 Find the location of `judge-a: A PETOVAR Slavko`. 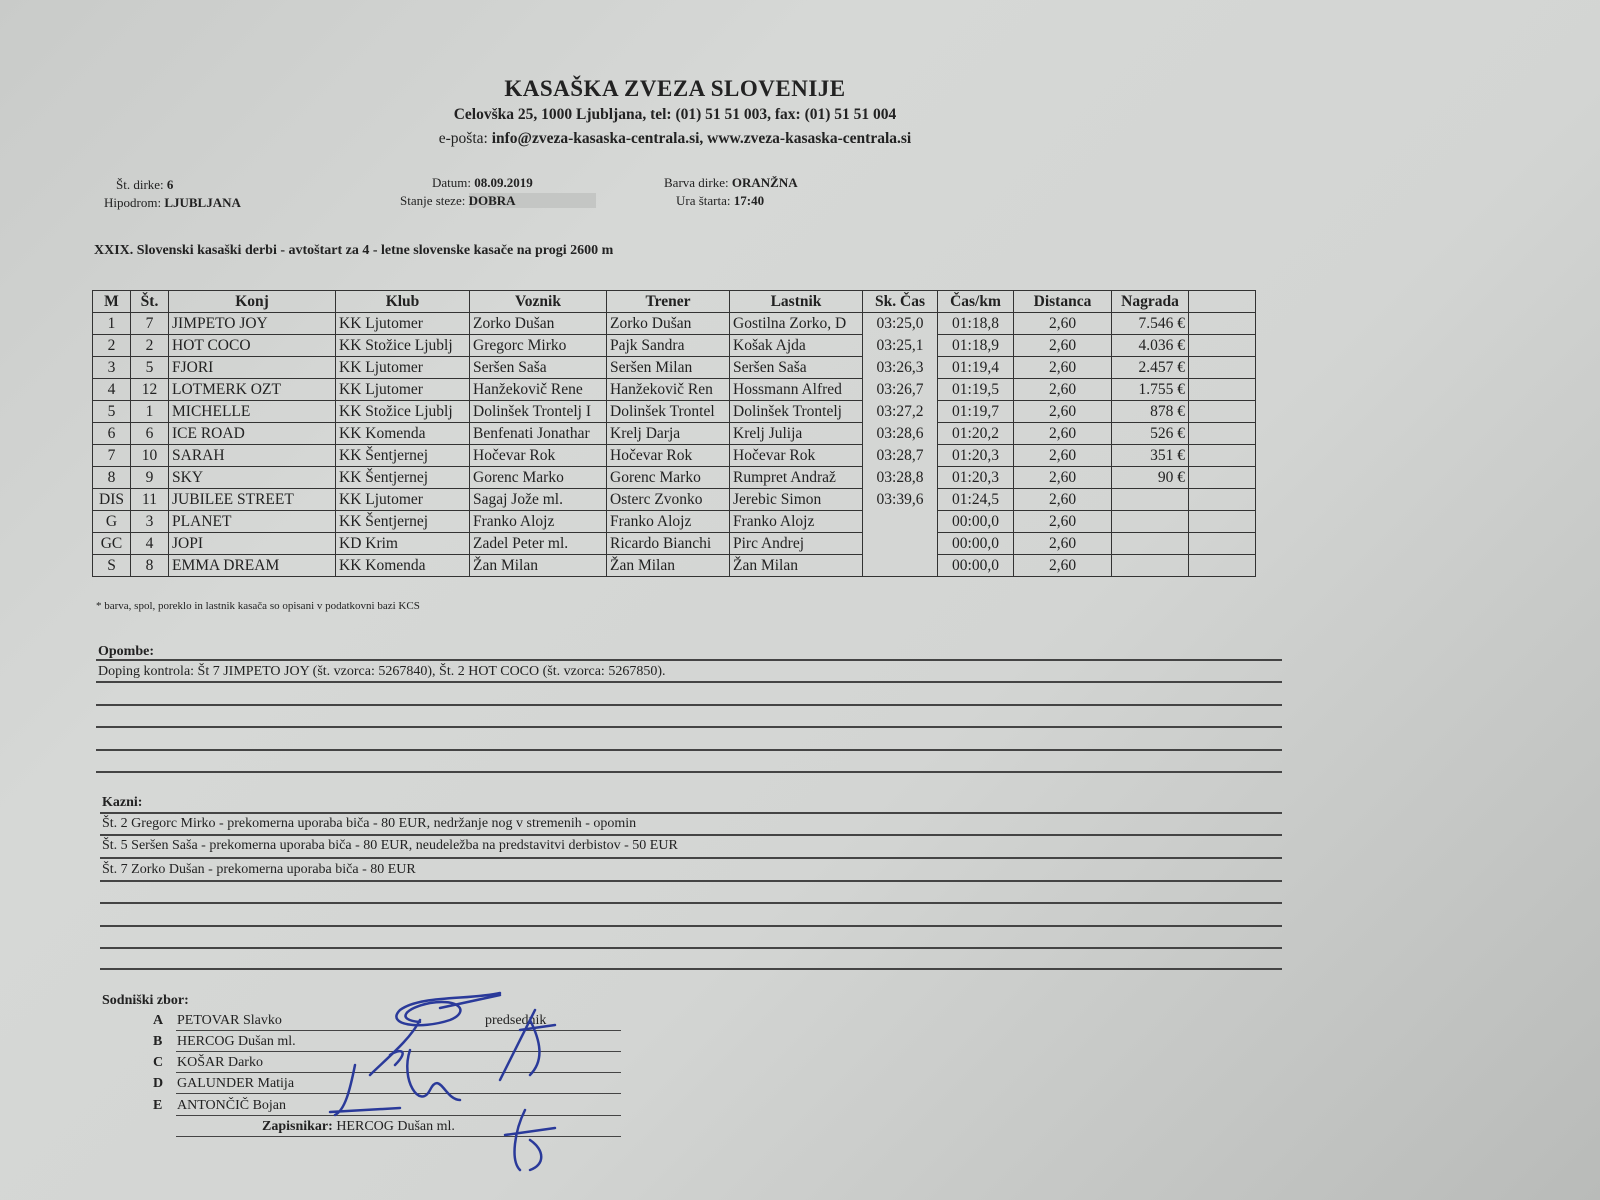

judge-a: A PETOVAR Slavko is located at coordinates (217, 1021).